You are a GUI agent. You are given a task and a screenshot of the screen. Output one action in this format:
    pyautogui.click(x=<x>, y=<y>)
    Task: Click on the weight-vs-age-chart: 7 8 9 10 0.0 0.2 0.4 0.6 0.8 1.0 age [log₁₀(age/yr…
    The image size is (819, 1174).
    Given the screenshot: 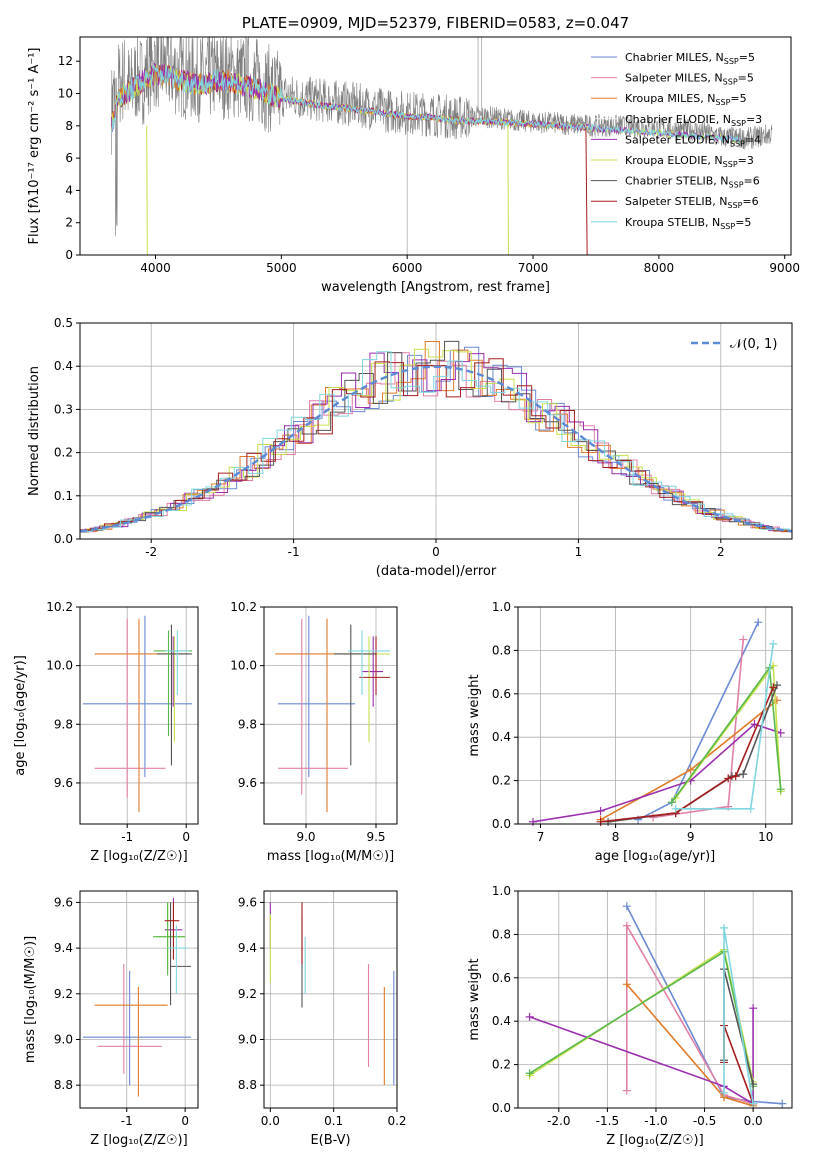 What is the action you would take?
    pyautogui.click(x=630, y=732)
    